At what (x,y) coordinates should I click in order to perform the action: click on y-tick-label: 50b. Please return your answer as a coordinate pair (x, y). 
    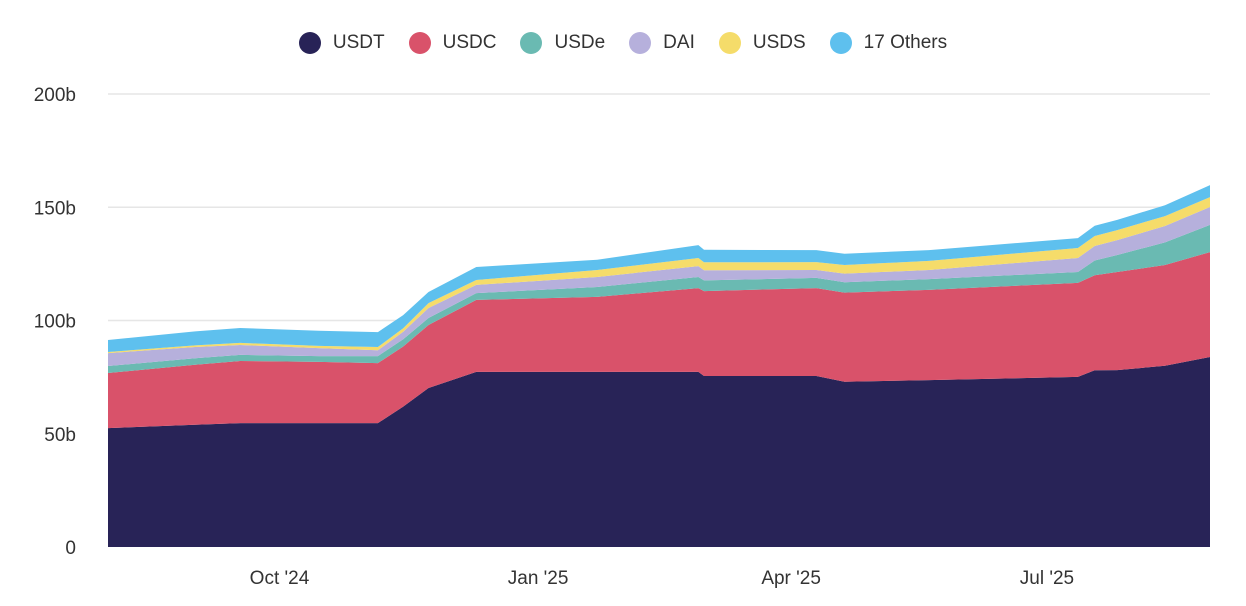
    Looking at the image, I should click on (60, 435).